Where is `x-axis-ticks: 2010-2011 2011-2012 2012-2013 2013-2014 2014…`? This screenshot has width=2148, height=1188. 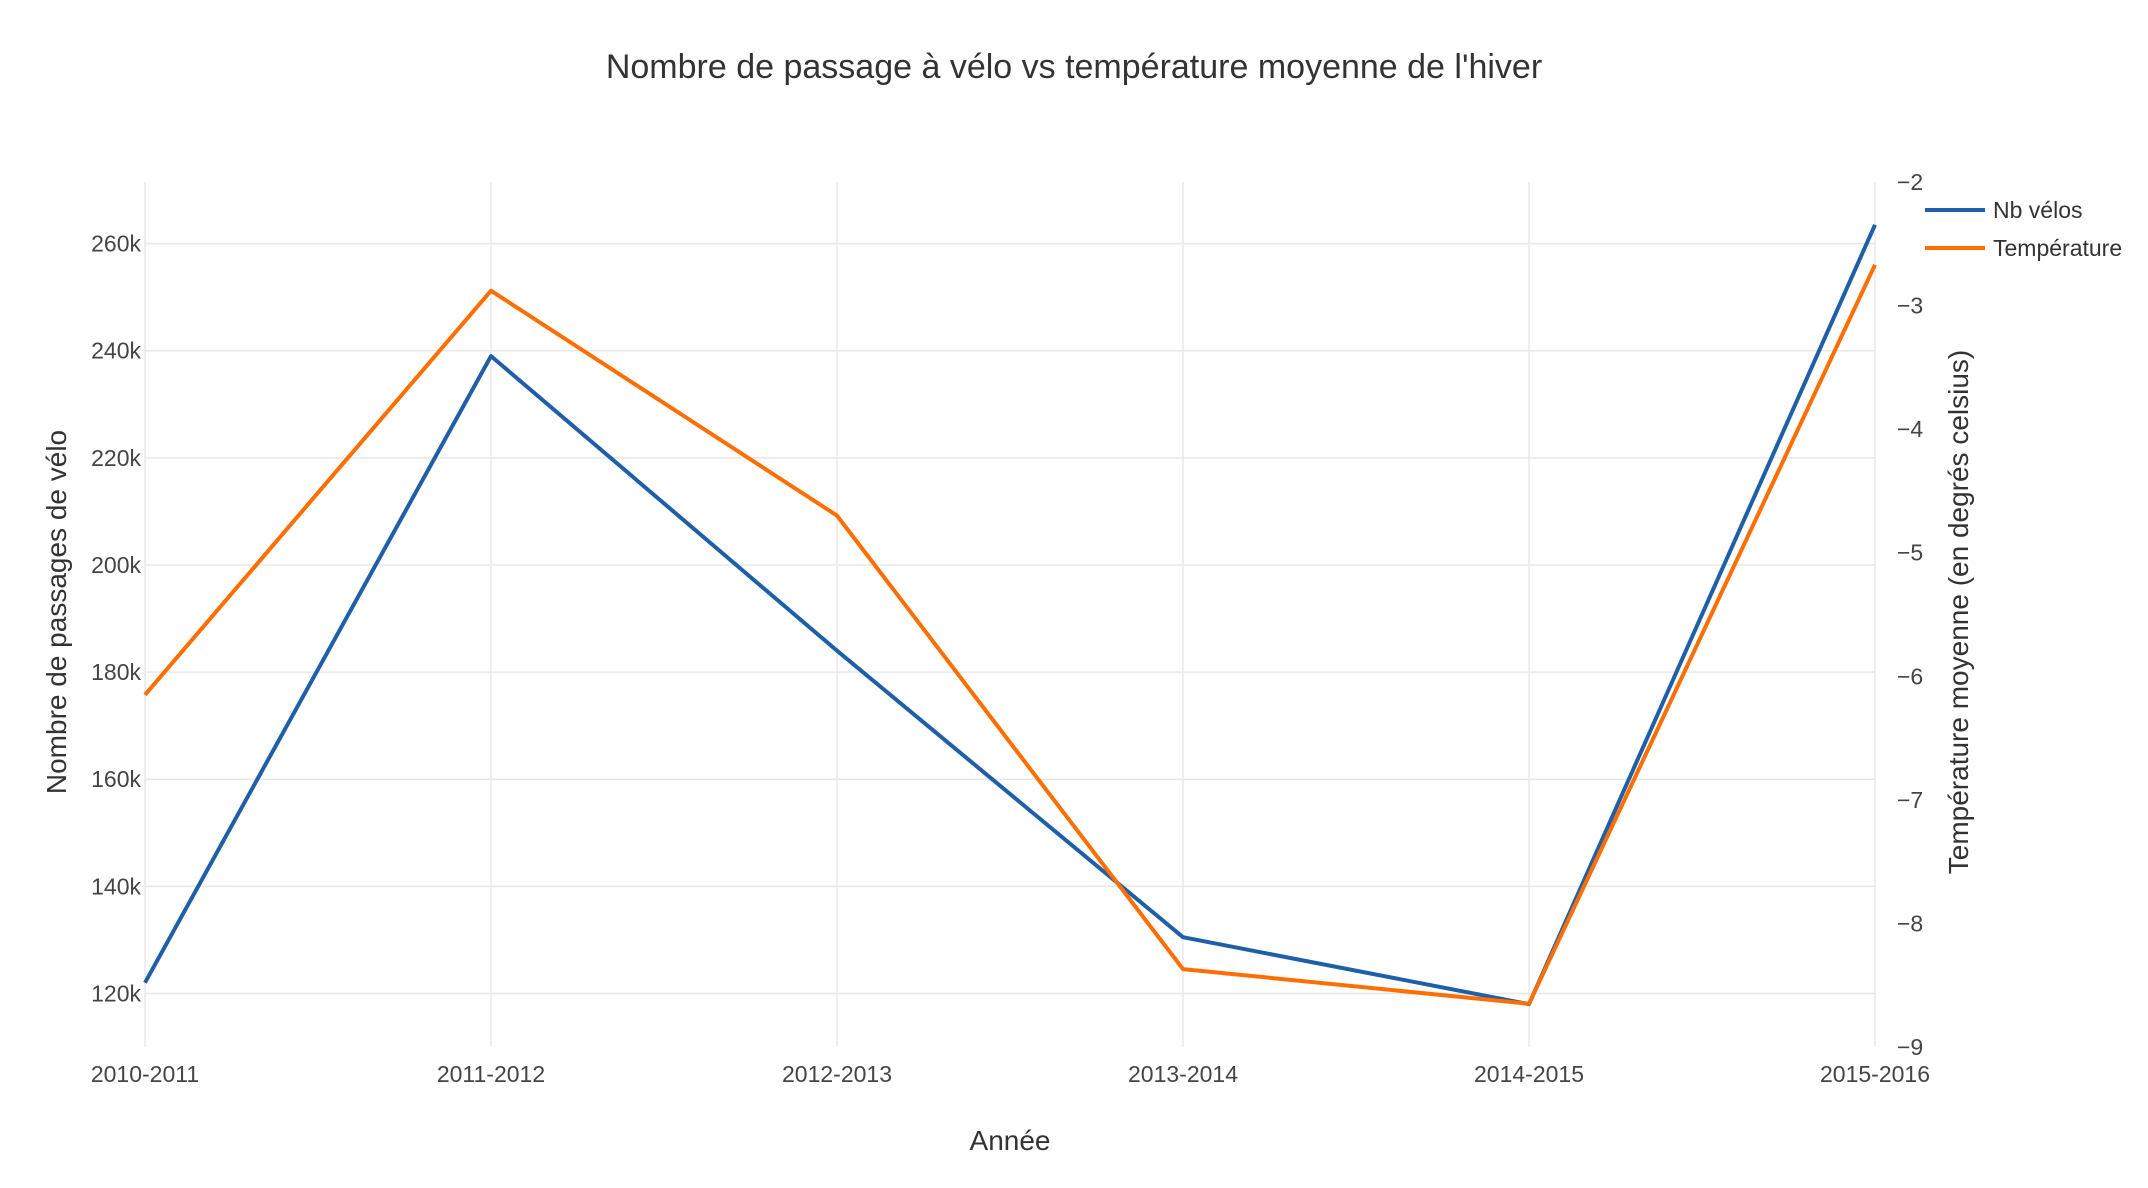
x-axis-ticks: 2010-2011 2011-2012 2012-2013 2013-2014 2014… is located at coordinates (1010, 1074).